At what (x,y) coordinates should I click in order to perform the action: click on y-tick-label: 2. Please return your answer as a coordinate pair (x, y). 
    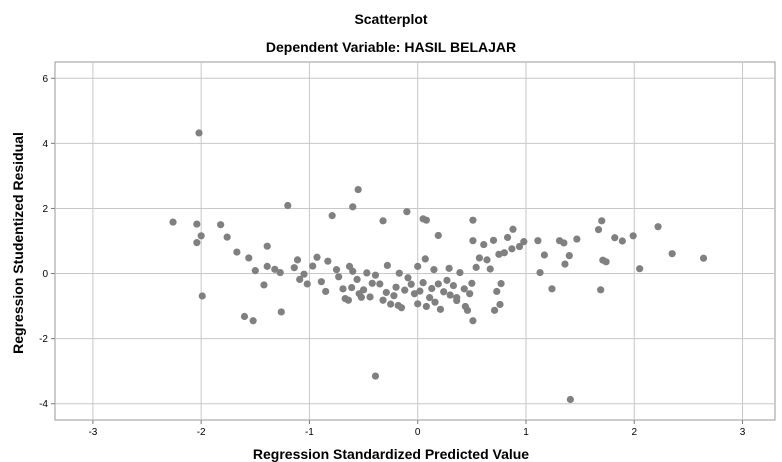
    Looking at the image, I should click on (45, 209).